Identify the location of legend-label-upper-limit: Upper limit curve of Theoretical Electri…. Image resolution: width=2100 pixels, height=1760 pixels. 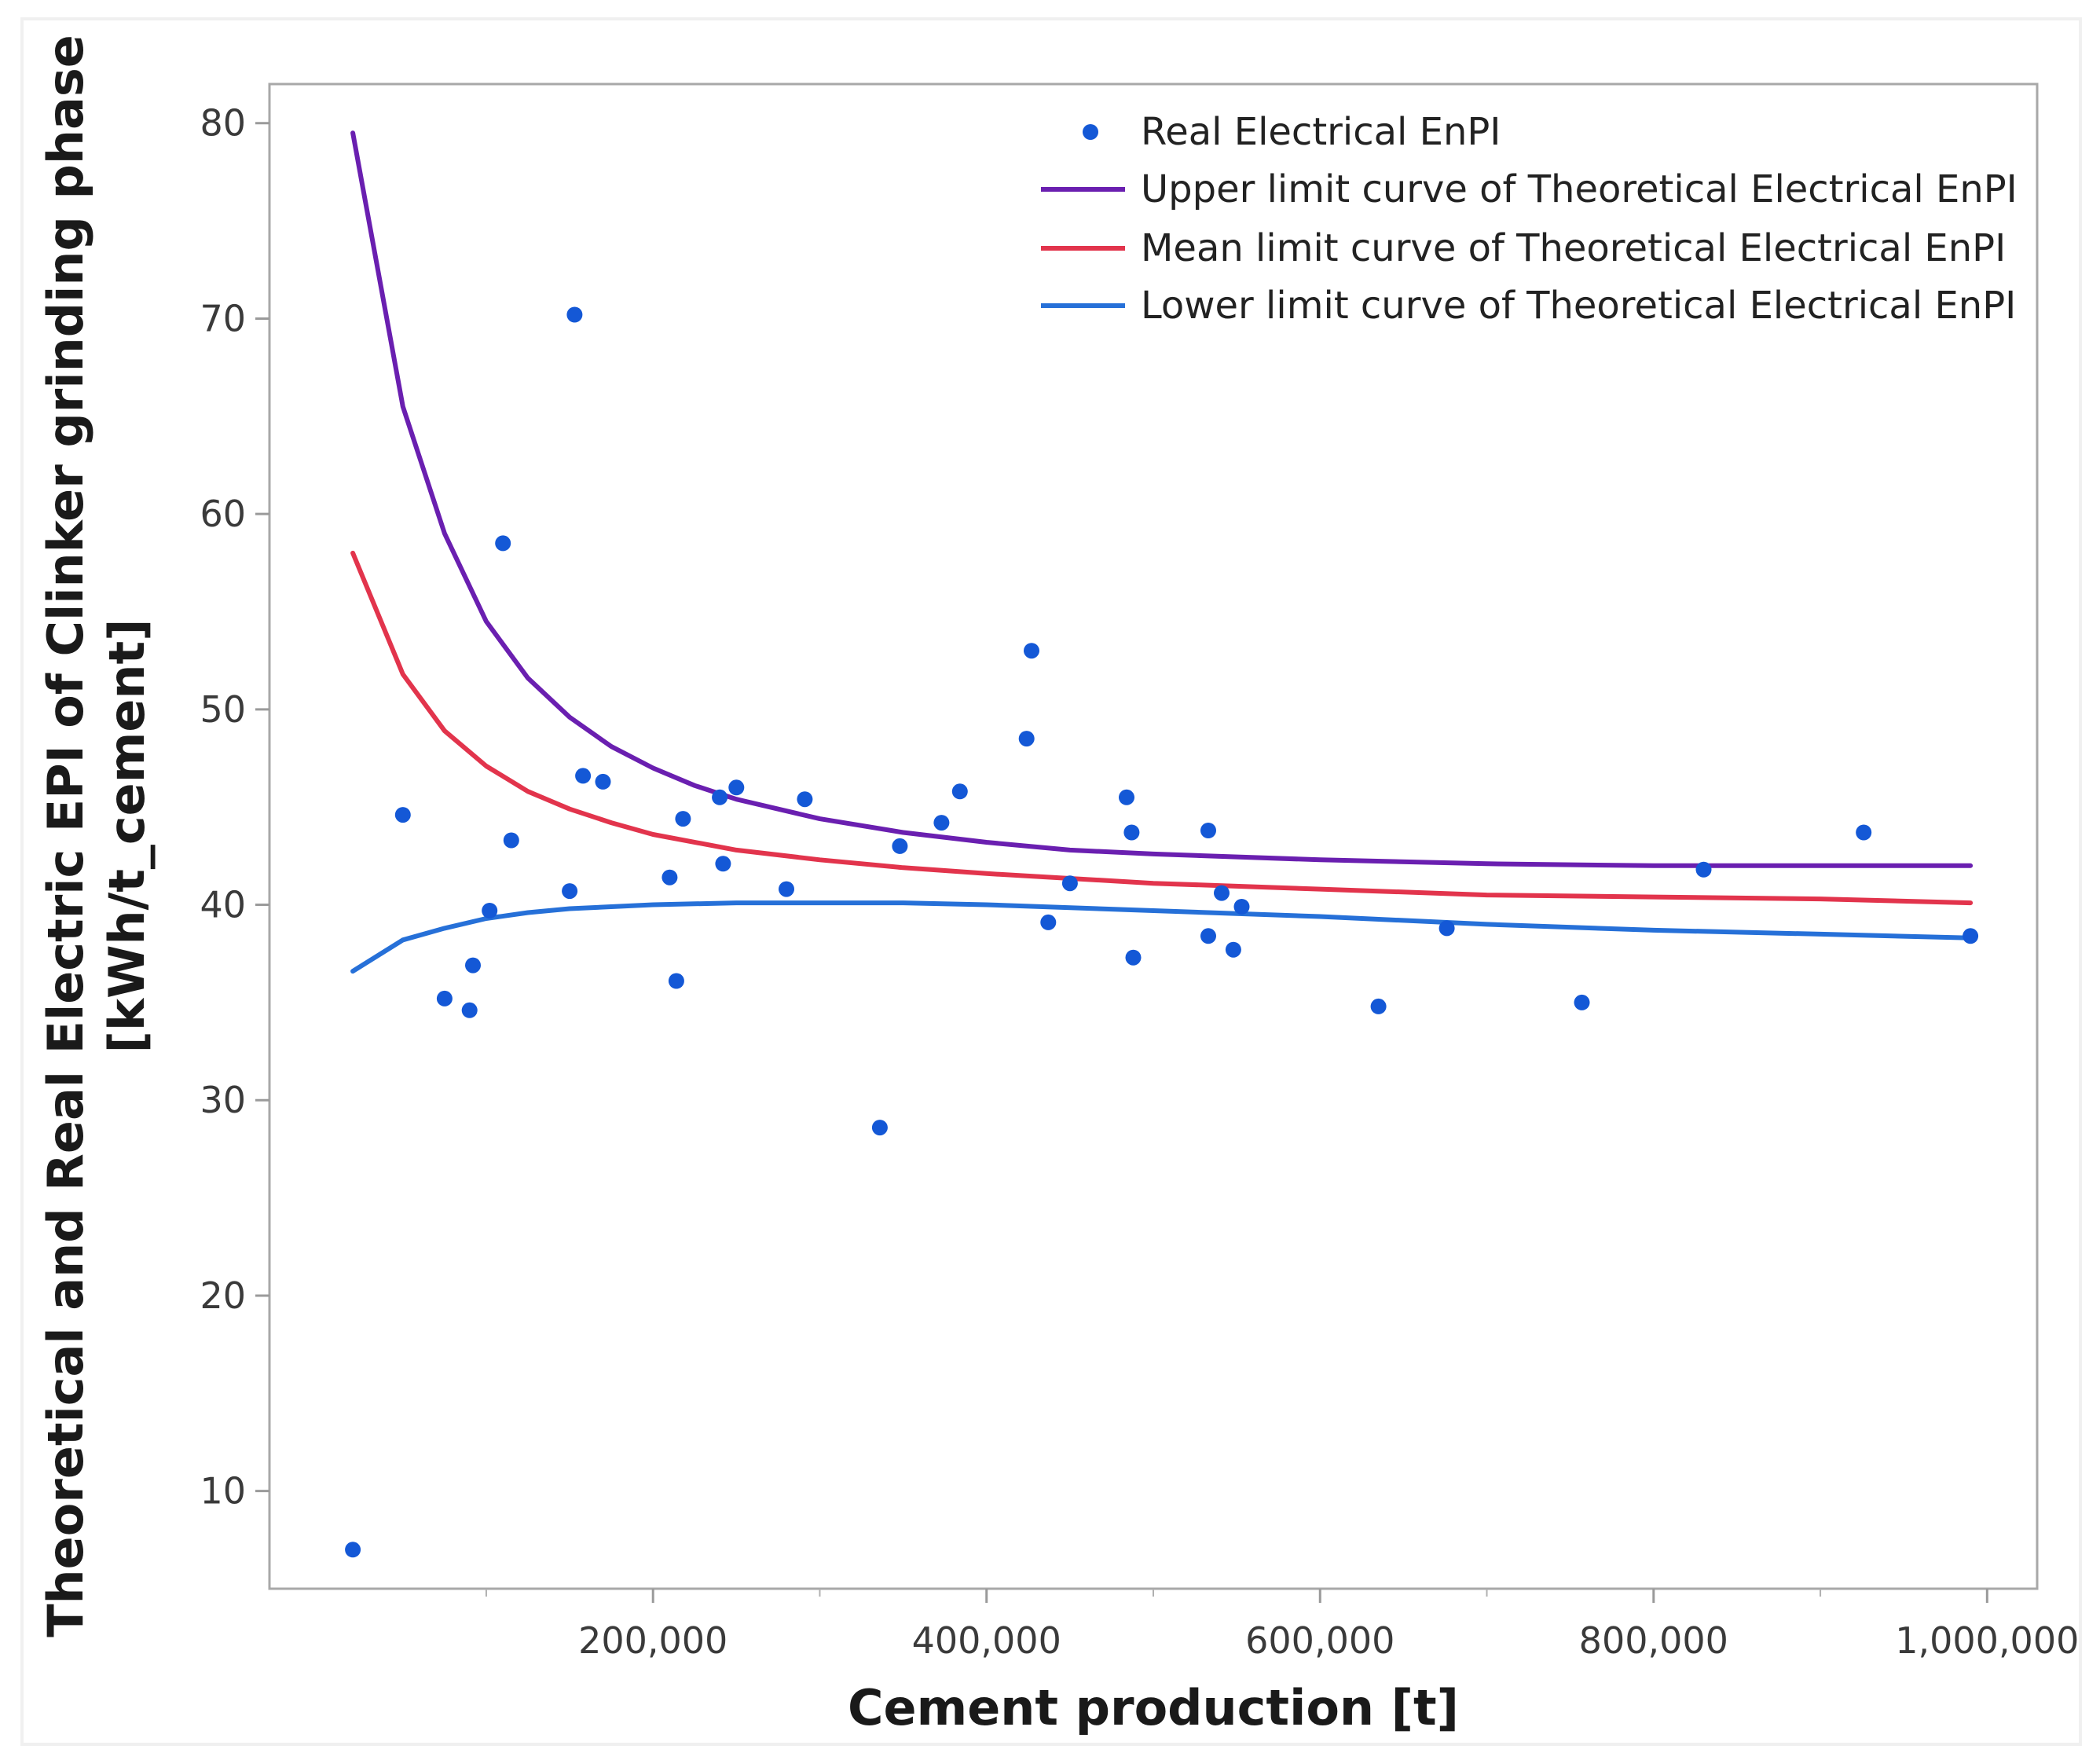
(1579, 189).